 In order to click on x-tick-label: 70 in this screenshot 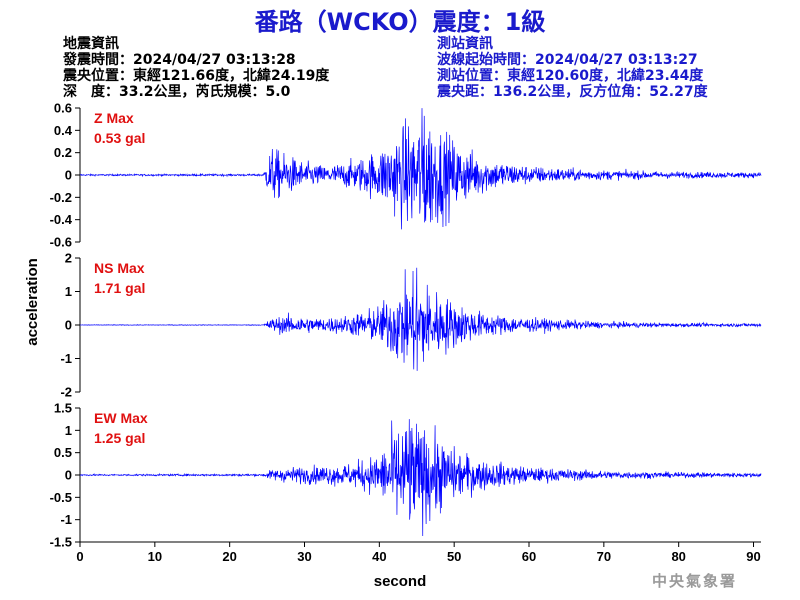, I will do `click(604, 556)`.